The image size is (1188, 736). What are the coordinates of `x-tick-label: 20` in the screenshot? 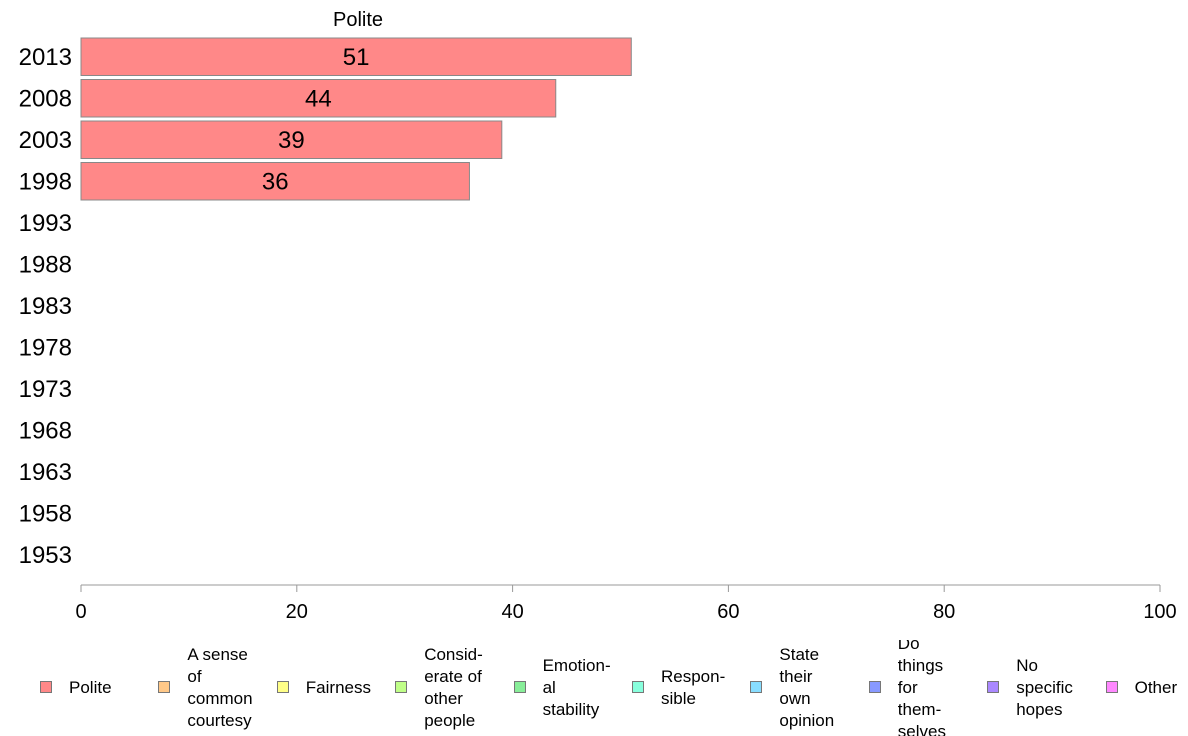 It's located at (297, 612).